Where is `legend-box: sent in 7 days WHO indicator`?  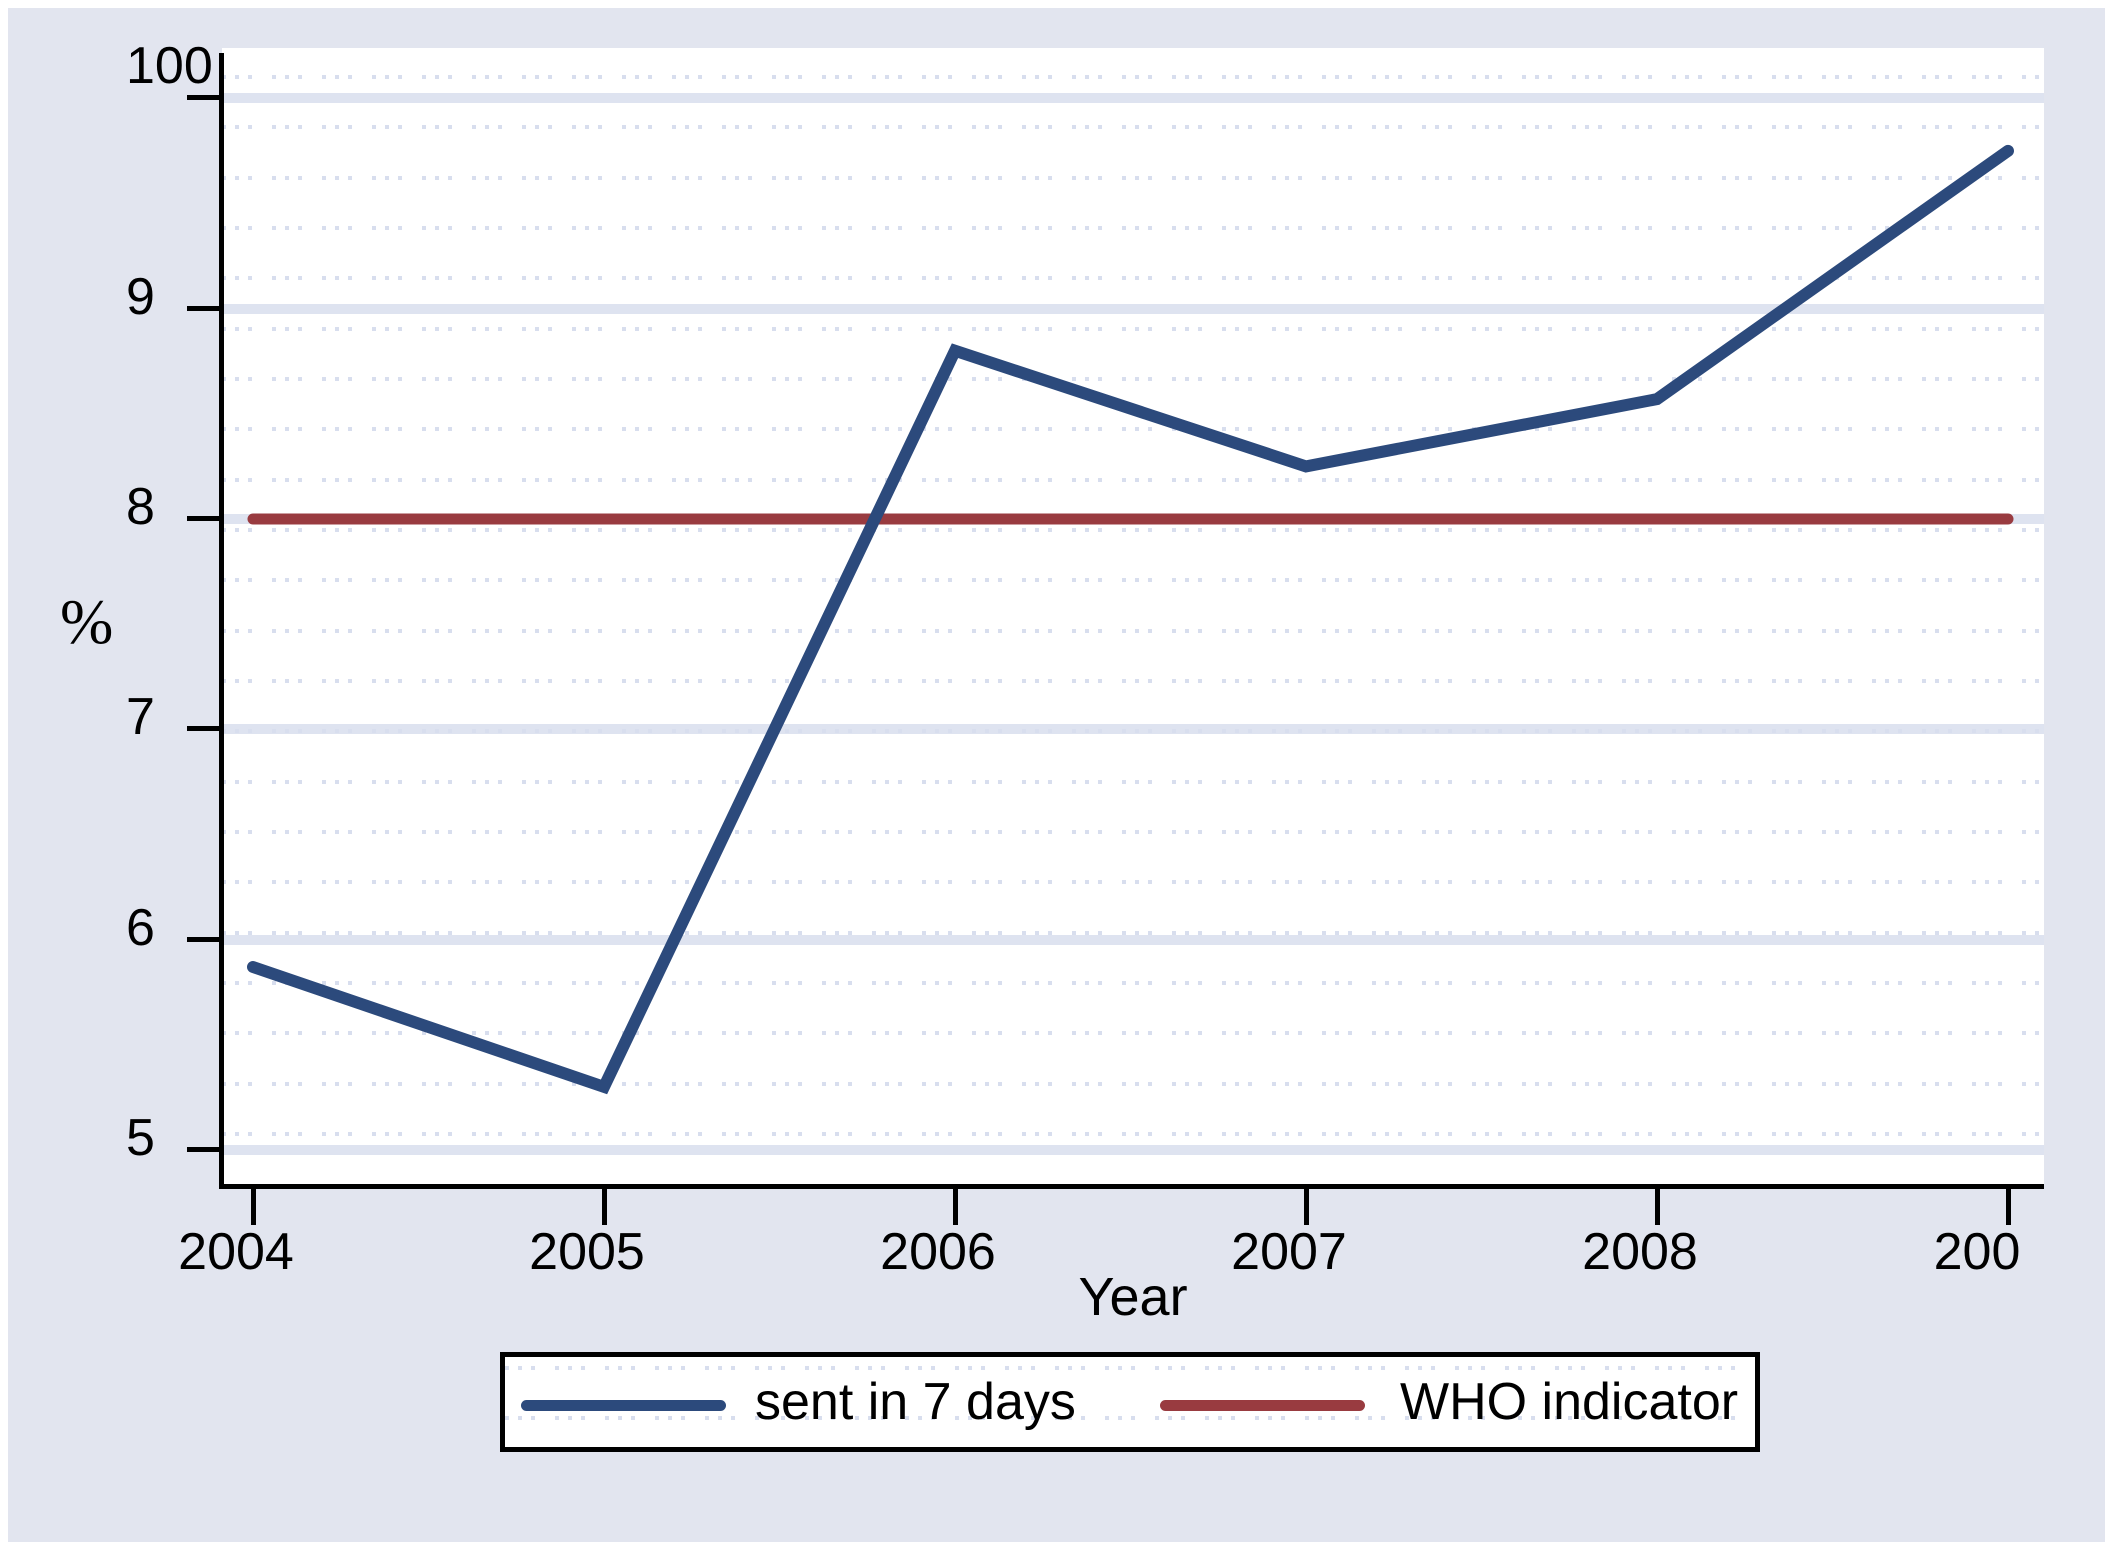
legend-box: sent in 7 days WHO indicator is located at coordinates (1130, 1402).